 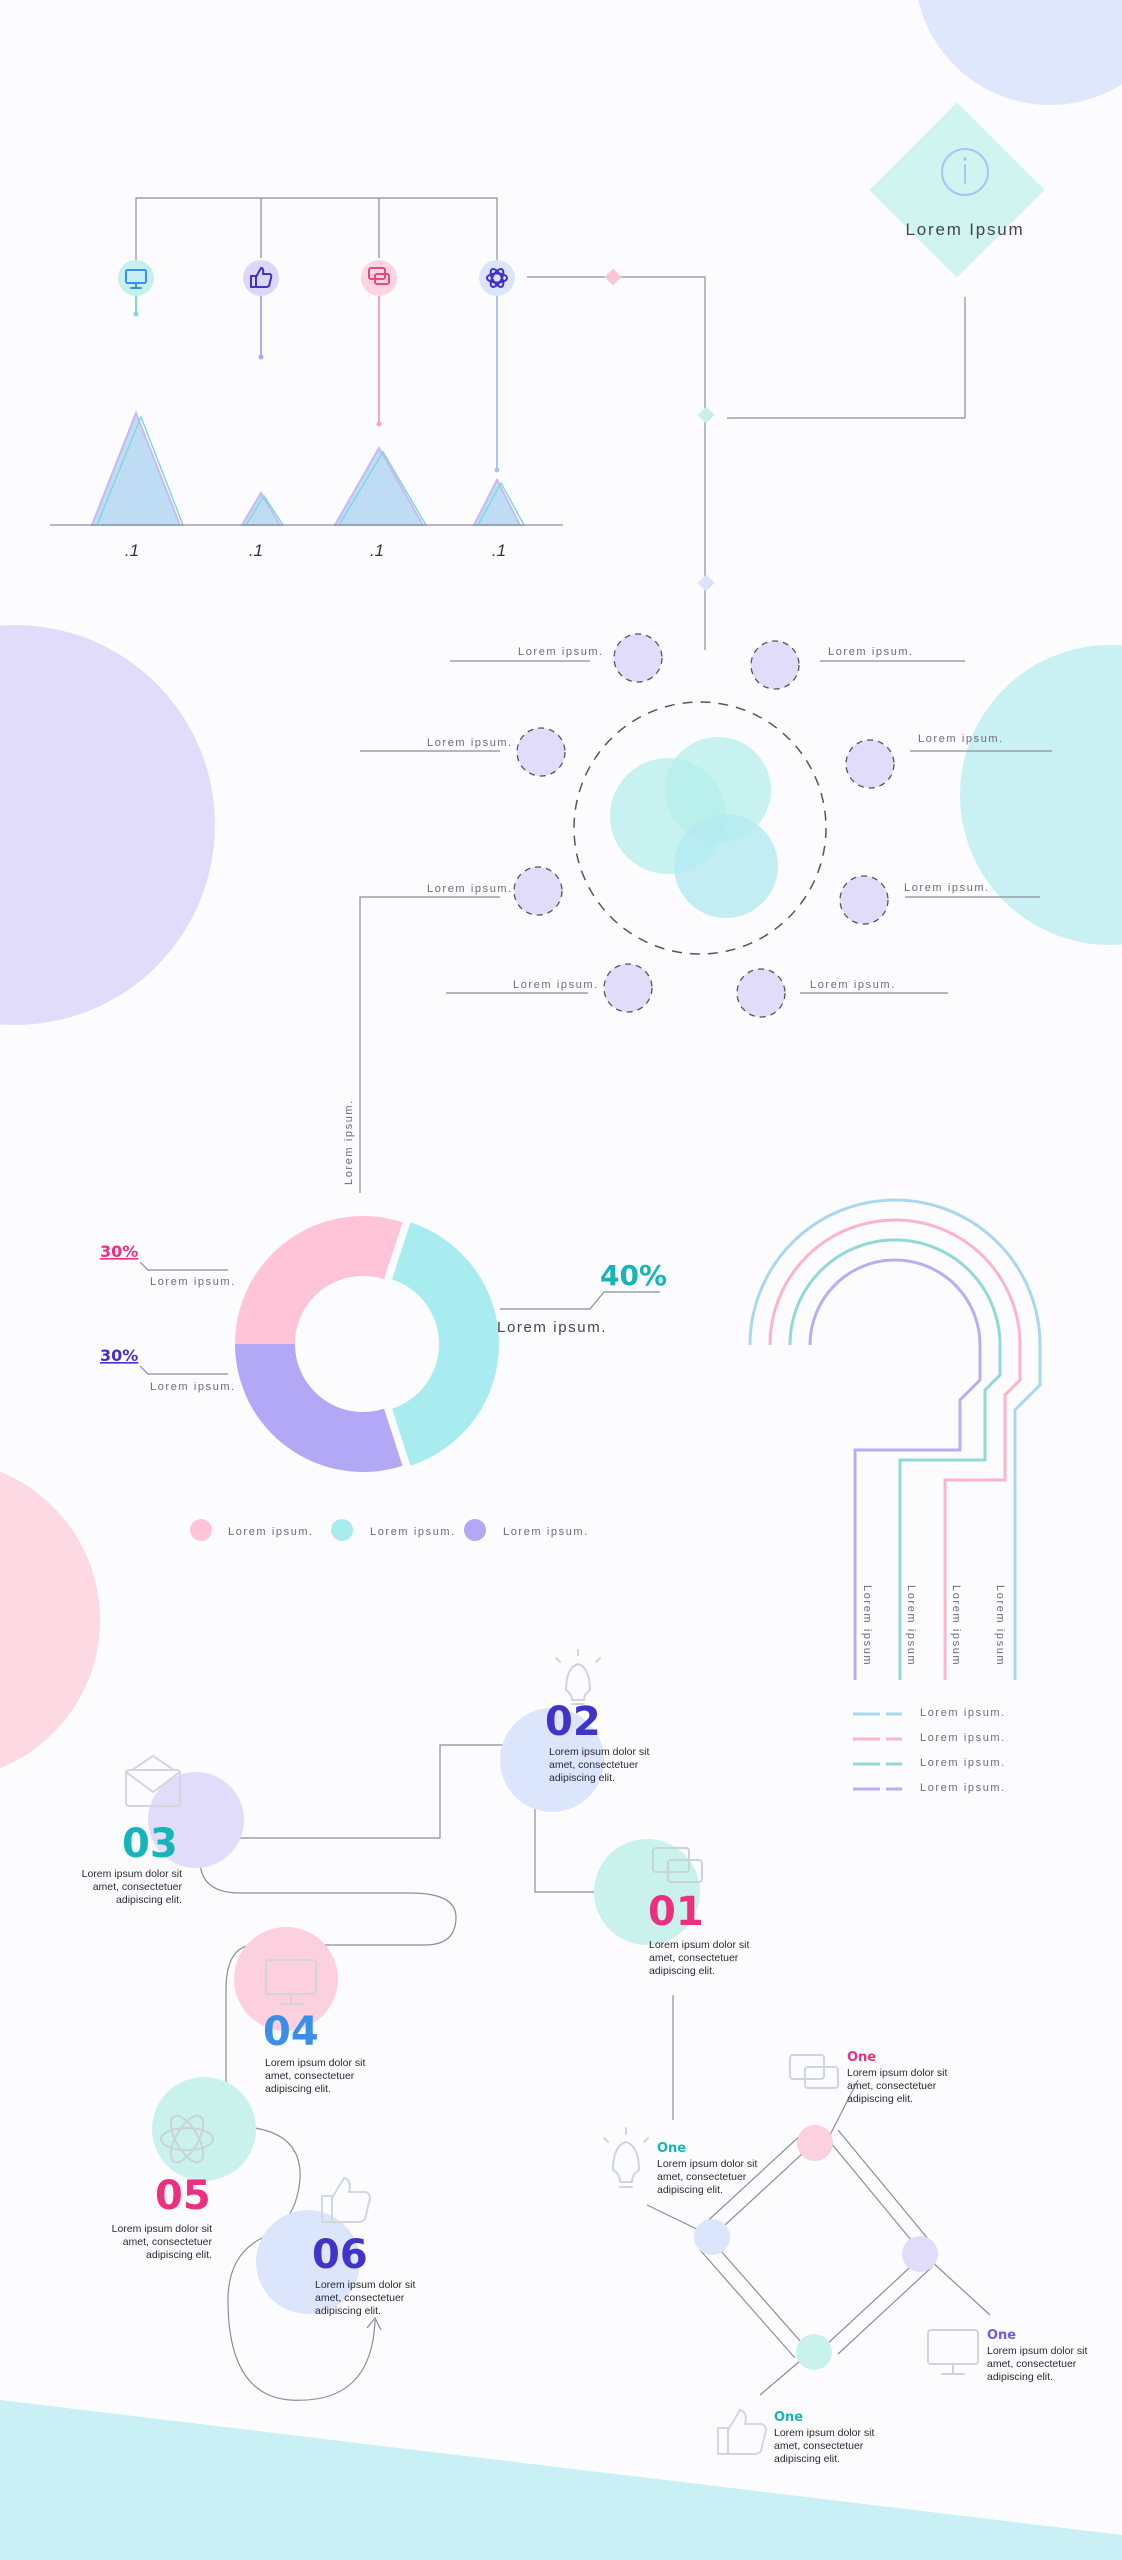 I want to click on donut-percent-label: 30%, so click(x=119, y=1251).